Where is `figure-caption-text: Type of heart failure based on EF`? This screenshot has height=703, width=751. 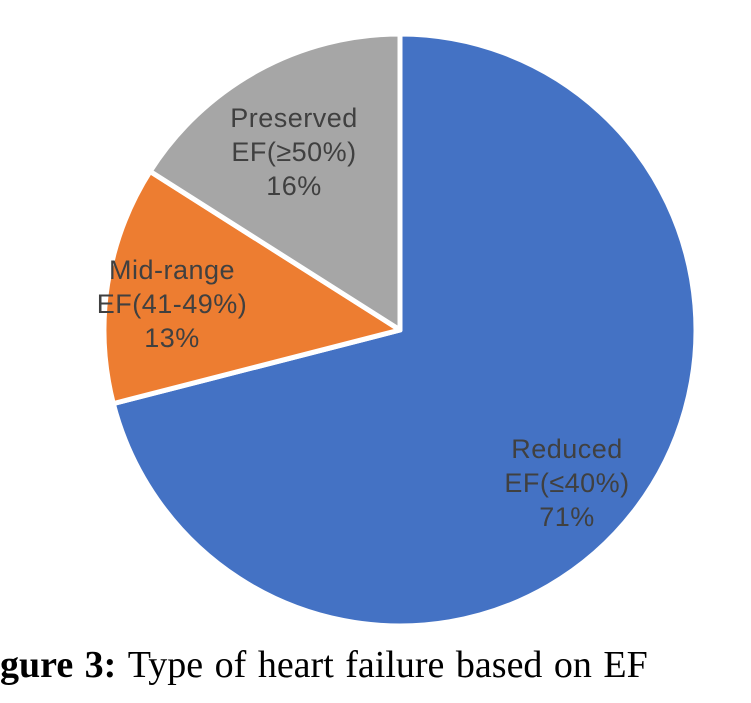
figure-caption-text: Type of heart failure based on EF is located at coordinates (387, 665).